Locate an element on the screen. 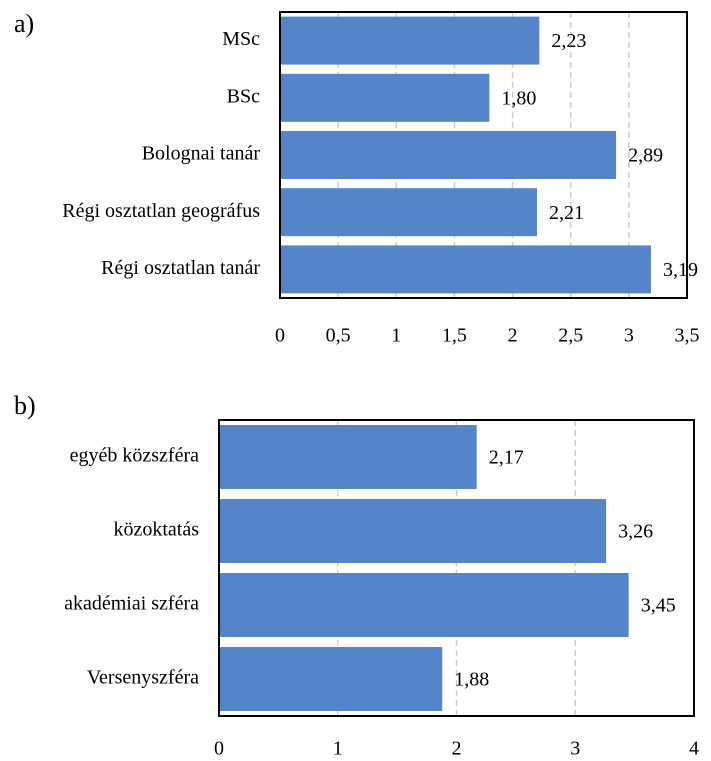 The image size is (711, 761). x-tick-label: 4 is located at coordinates (694, 749).